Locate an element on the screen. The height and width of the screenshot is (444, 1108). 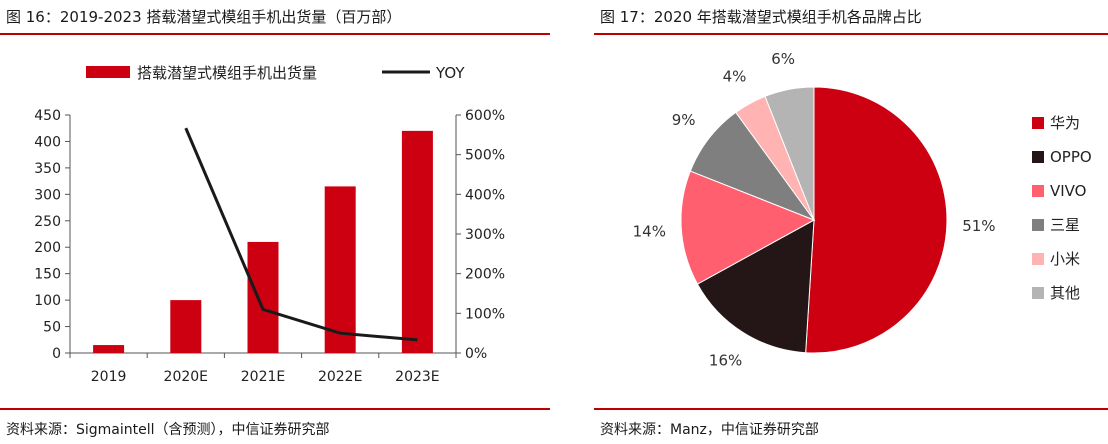
pie-value-label: 16% is located at coordinates (725, 360).